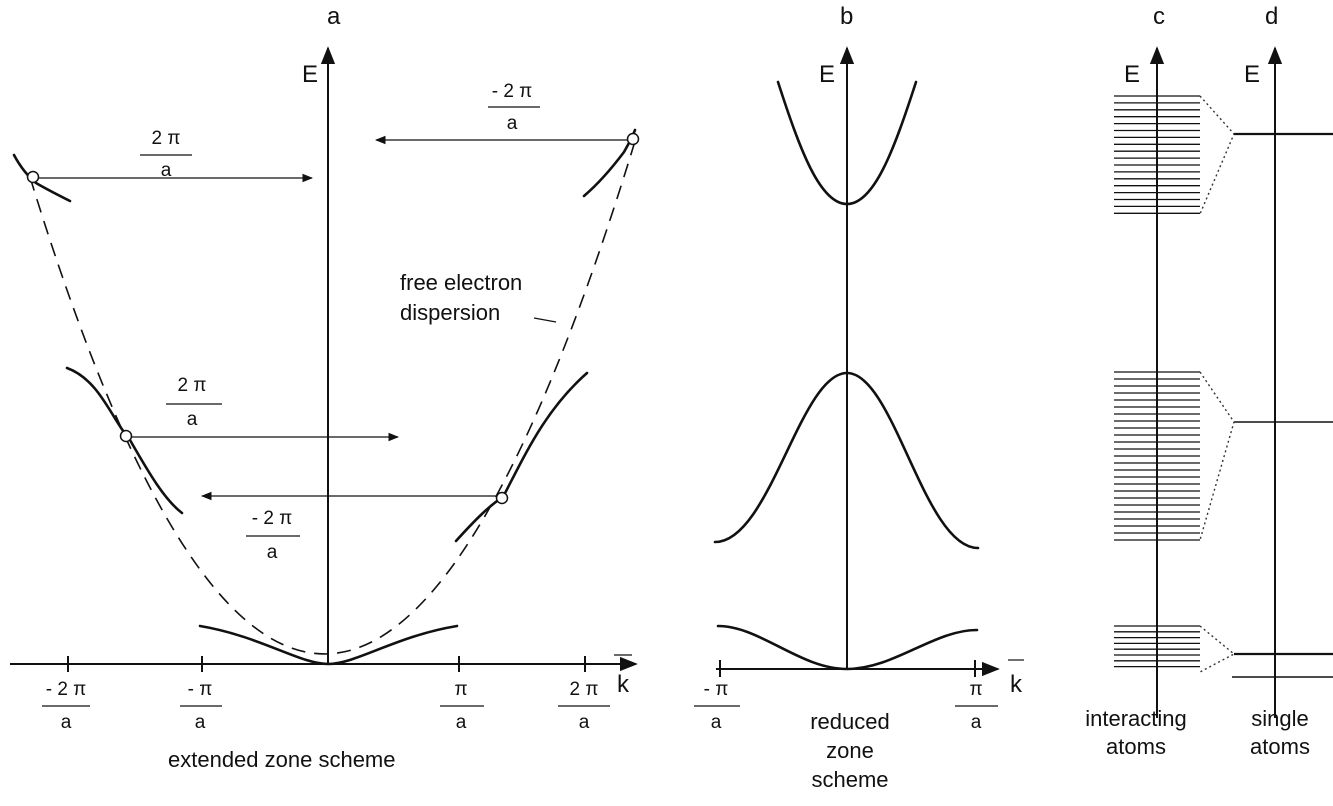  What do you see at coordinates (847, 647) in the screenshot?
I see `band-1-reduced` at bounding box center [847, 647].